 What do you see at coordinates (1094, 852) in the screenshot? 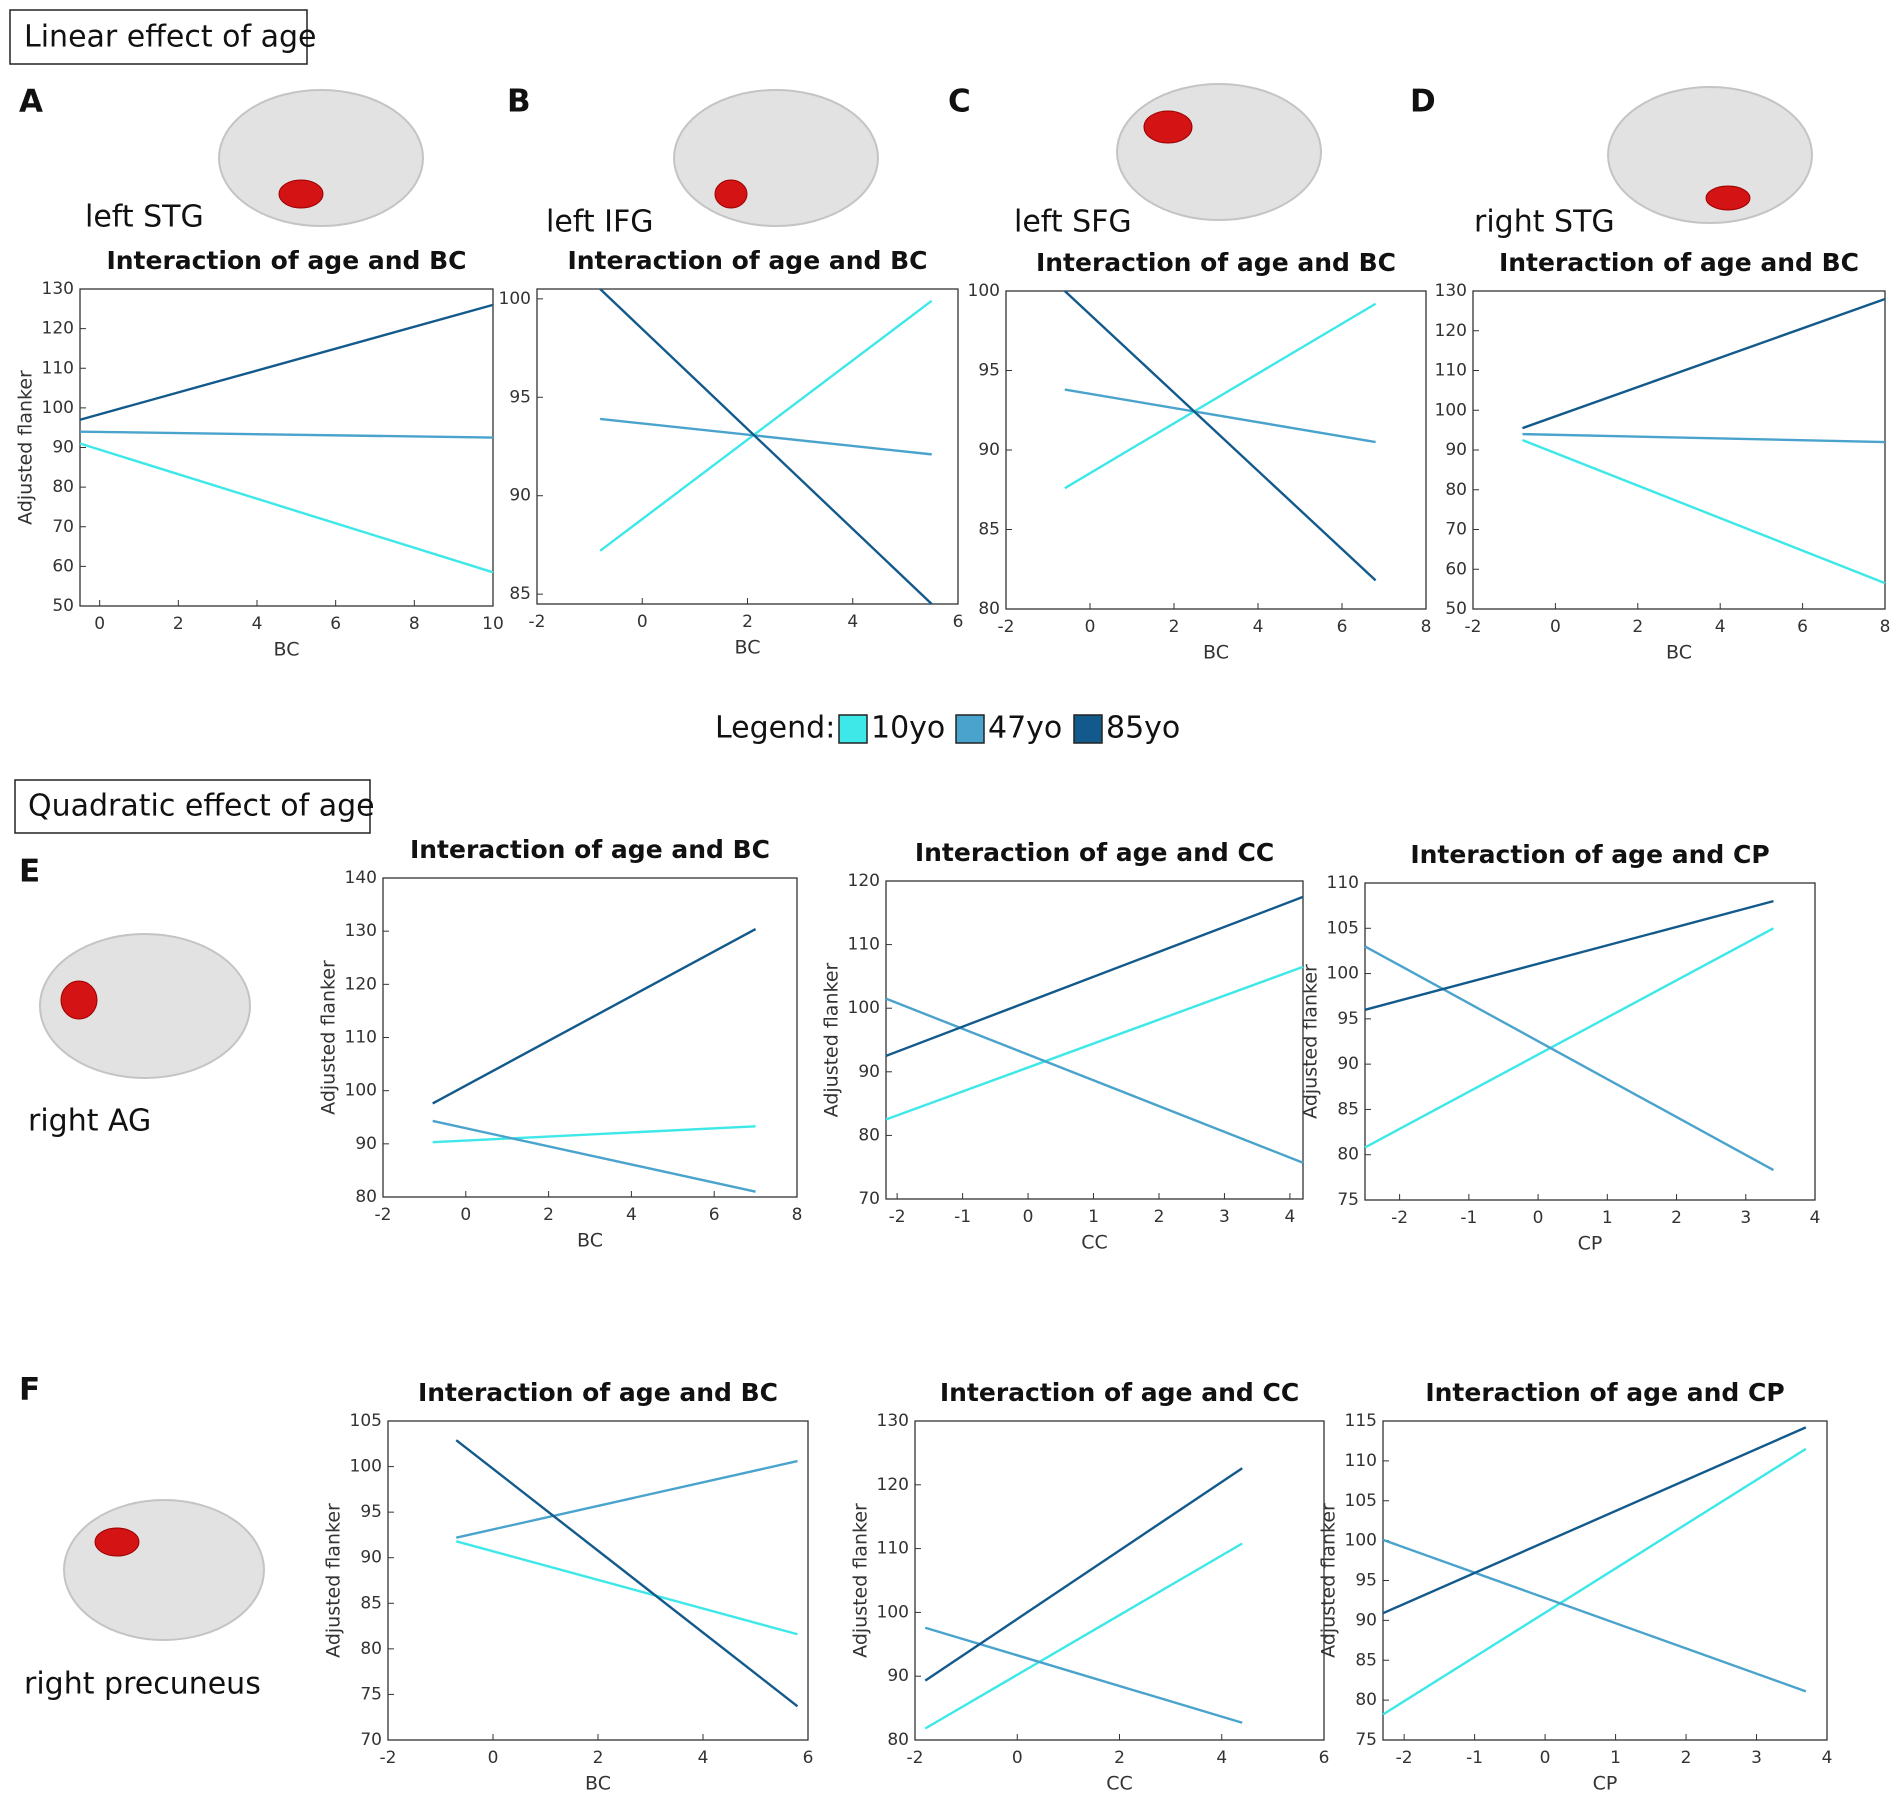
I see `chart-title: Interaction of age and CC` at bounding box center [1094, 852].